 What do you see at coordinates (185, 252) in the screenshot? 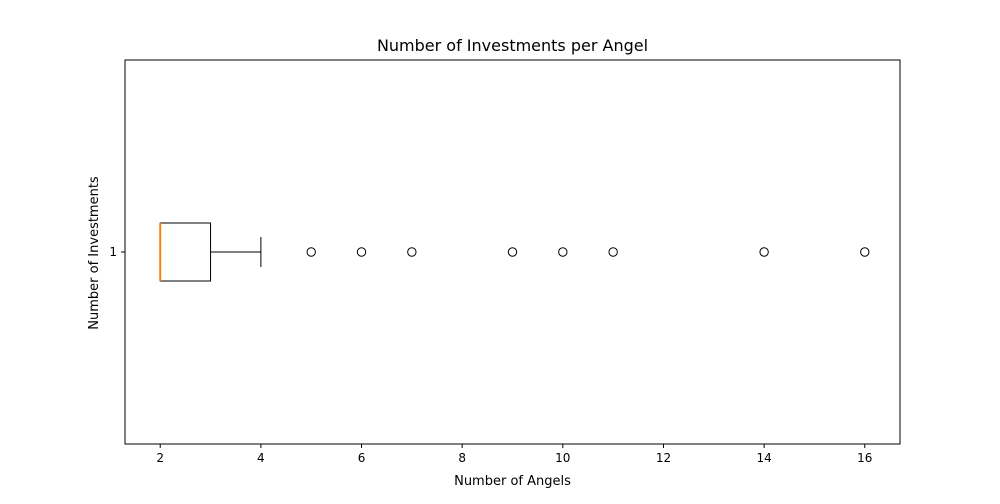
I see `iqr-box` at bounding box center [185, 252].